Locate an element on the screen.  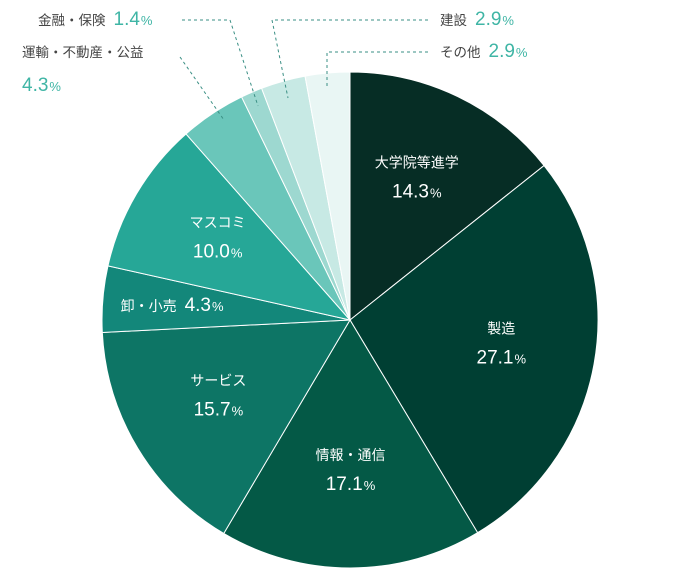
slice-label-name: マスコミ is located at coordinates (218, 224).